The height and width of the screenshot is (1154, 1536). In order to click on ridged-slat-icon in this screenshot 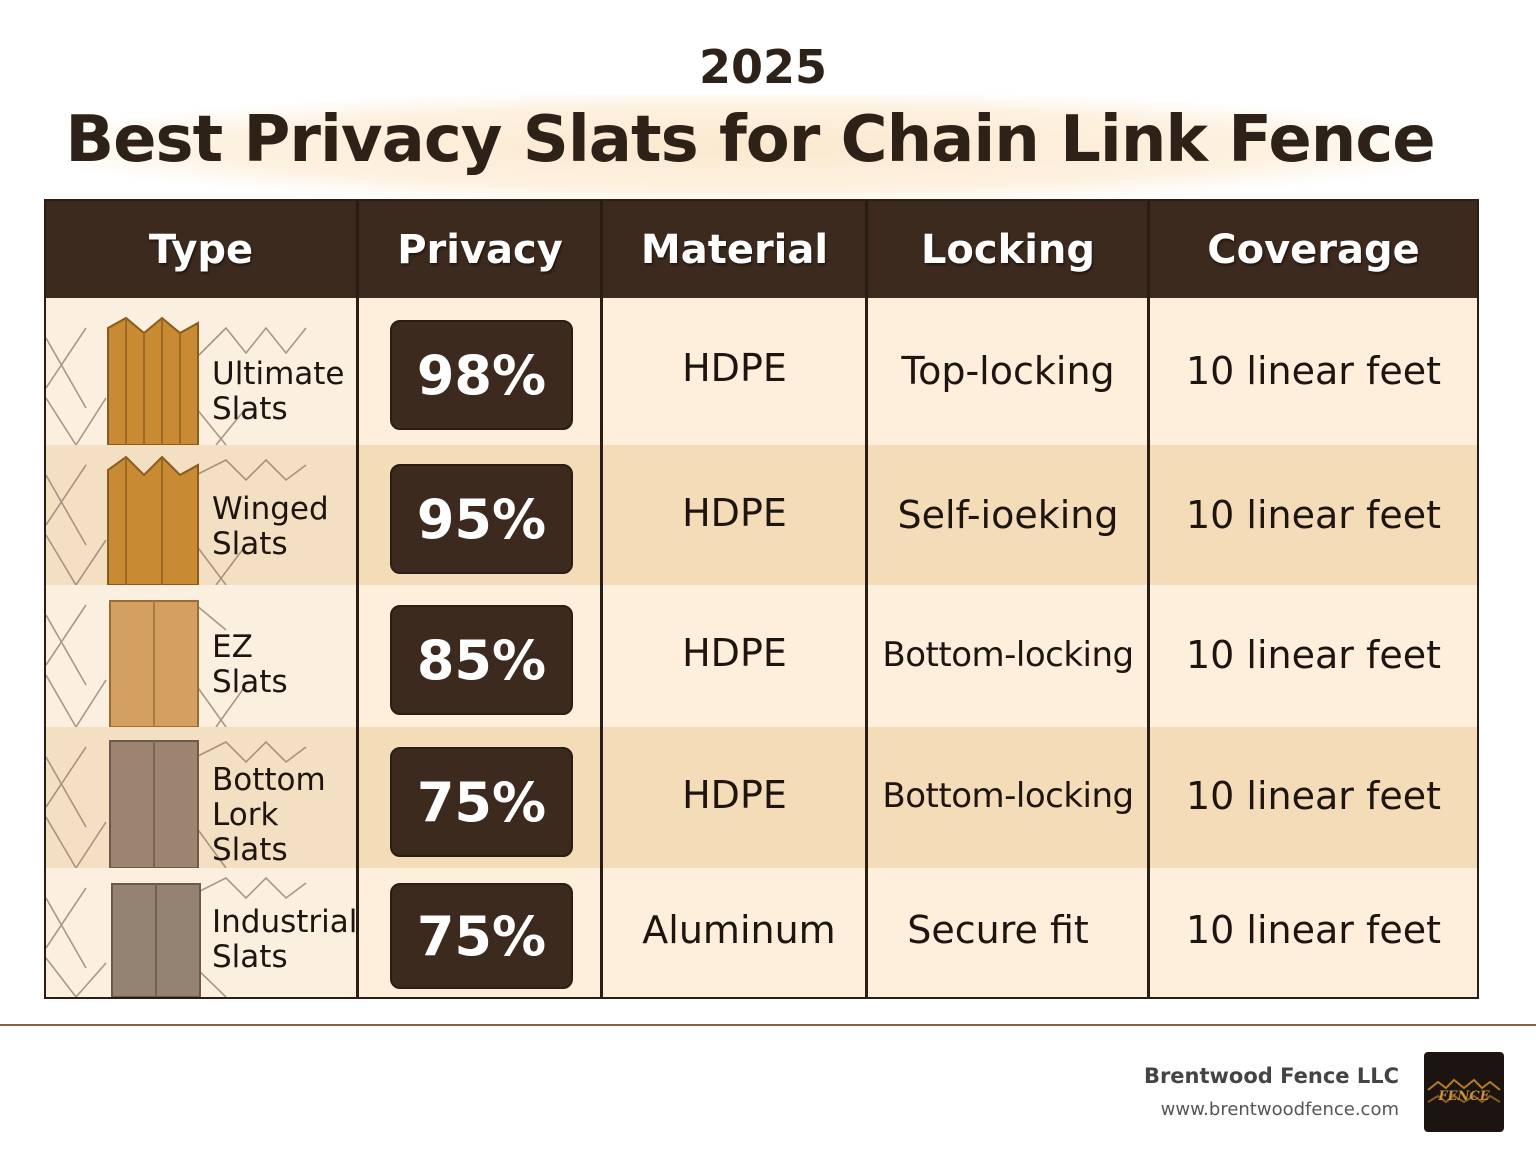, I will do `click(176, 380)`.